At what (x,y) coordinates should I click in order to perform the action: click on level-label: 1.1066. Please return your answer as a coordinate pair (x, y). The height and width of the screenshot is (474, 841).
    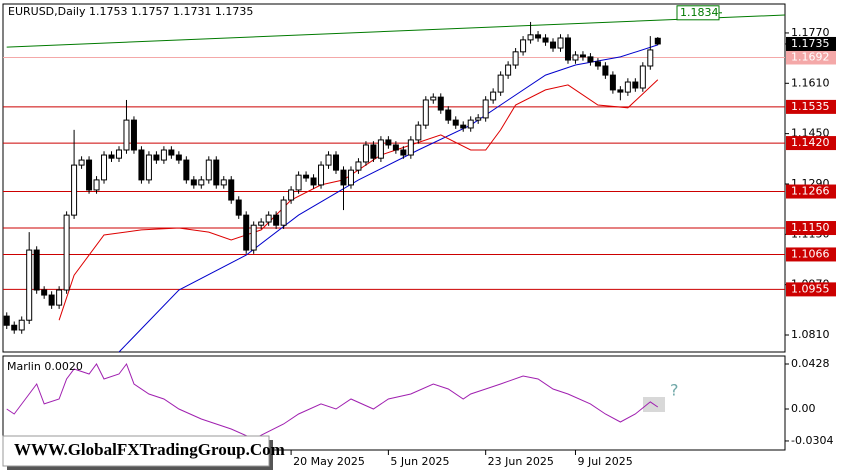
    Looking at the image, I should click on (810, 253).